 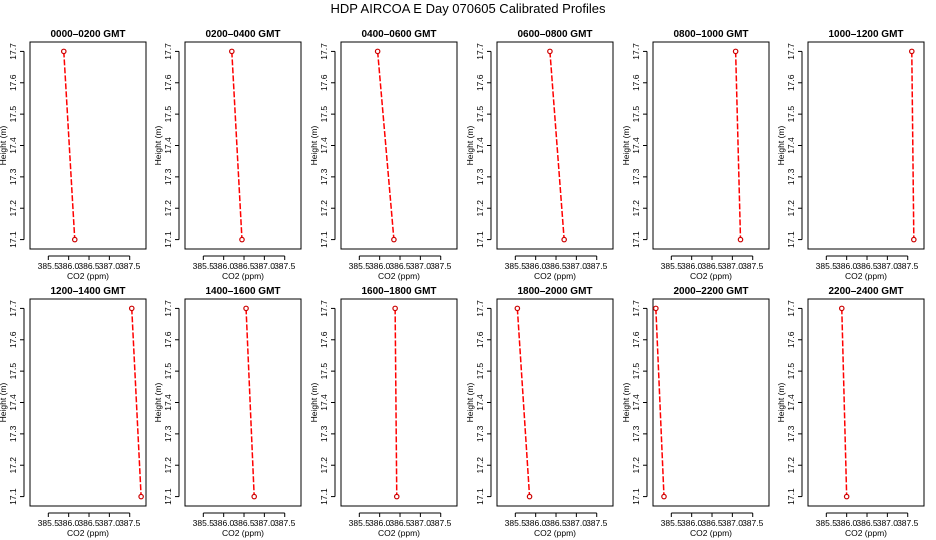 I want to click on x-tick-label: 385.5, so click(x=827, y=266).